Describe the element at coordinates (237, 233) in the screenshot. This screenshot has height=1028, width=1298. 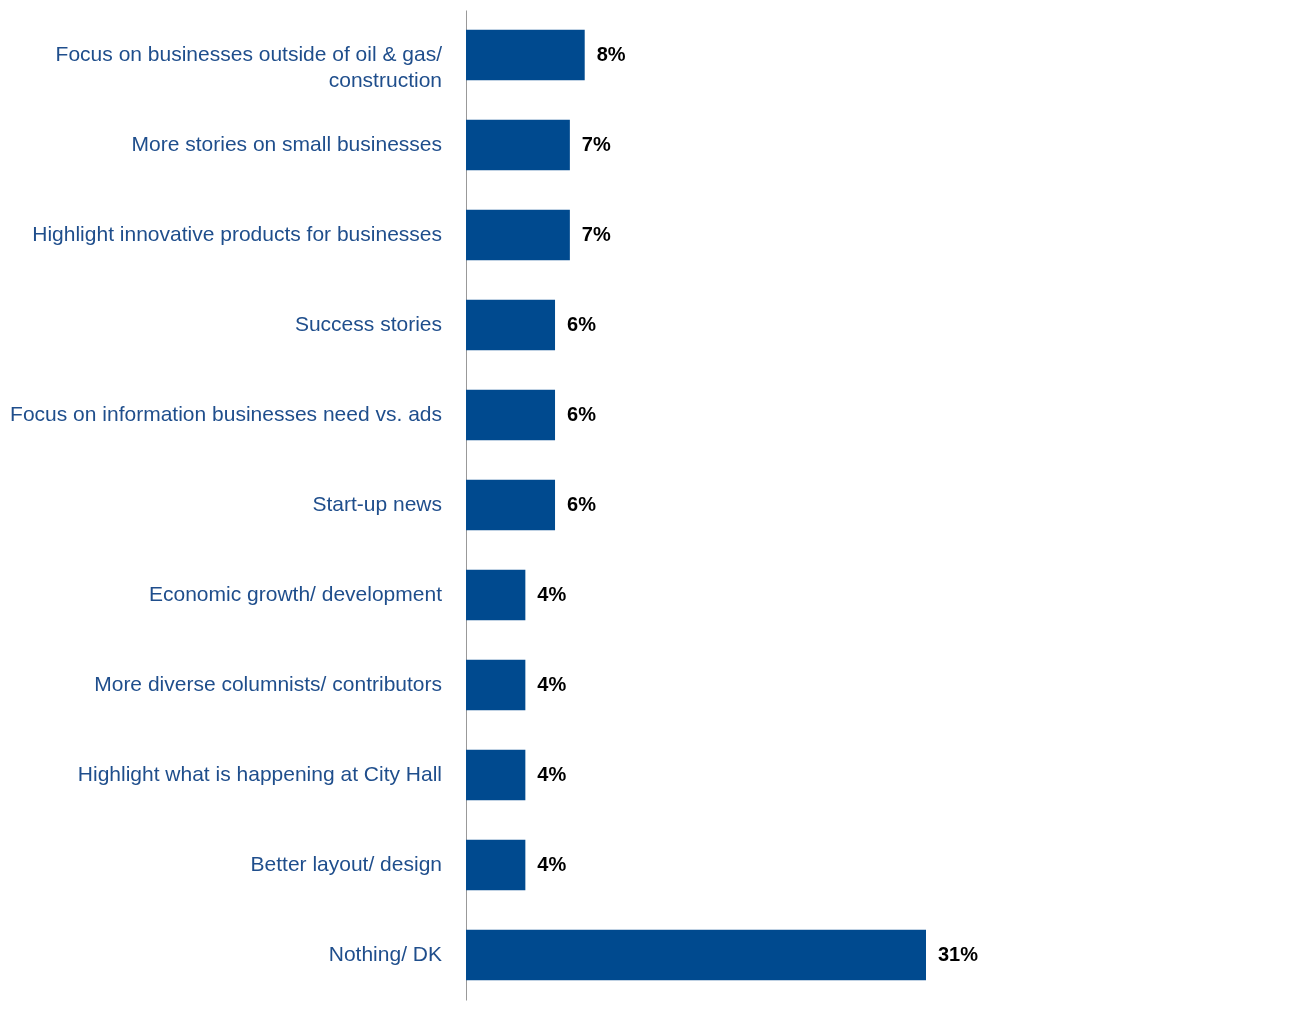
I see `y-tick-label: Highlight innovative products for businesses` at that location.